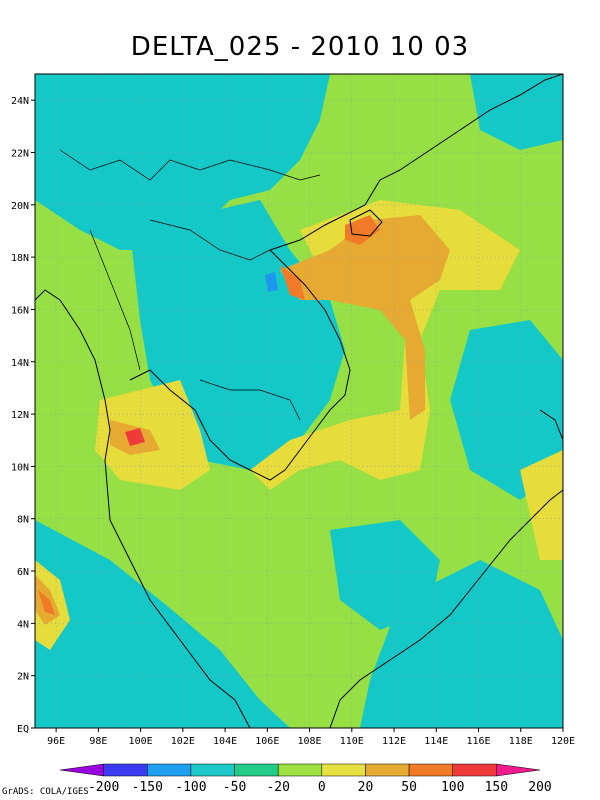 The width and height of the screenshot is (600, 800). Describe the element at coordinates (147, 787) in the screenshot. I see `colorbar-label: -150` at that location.